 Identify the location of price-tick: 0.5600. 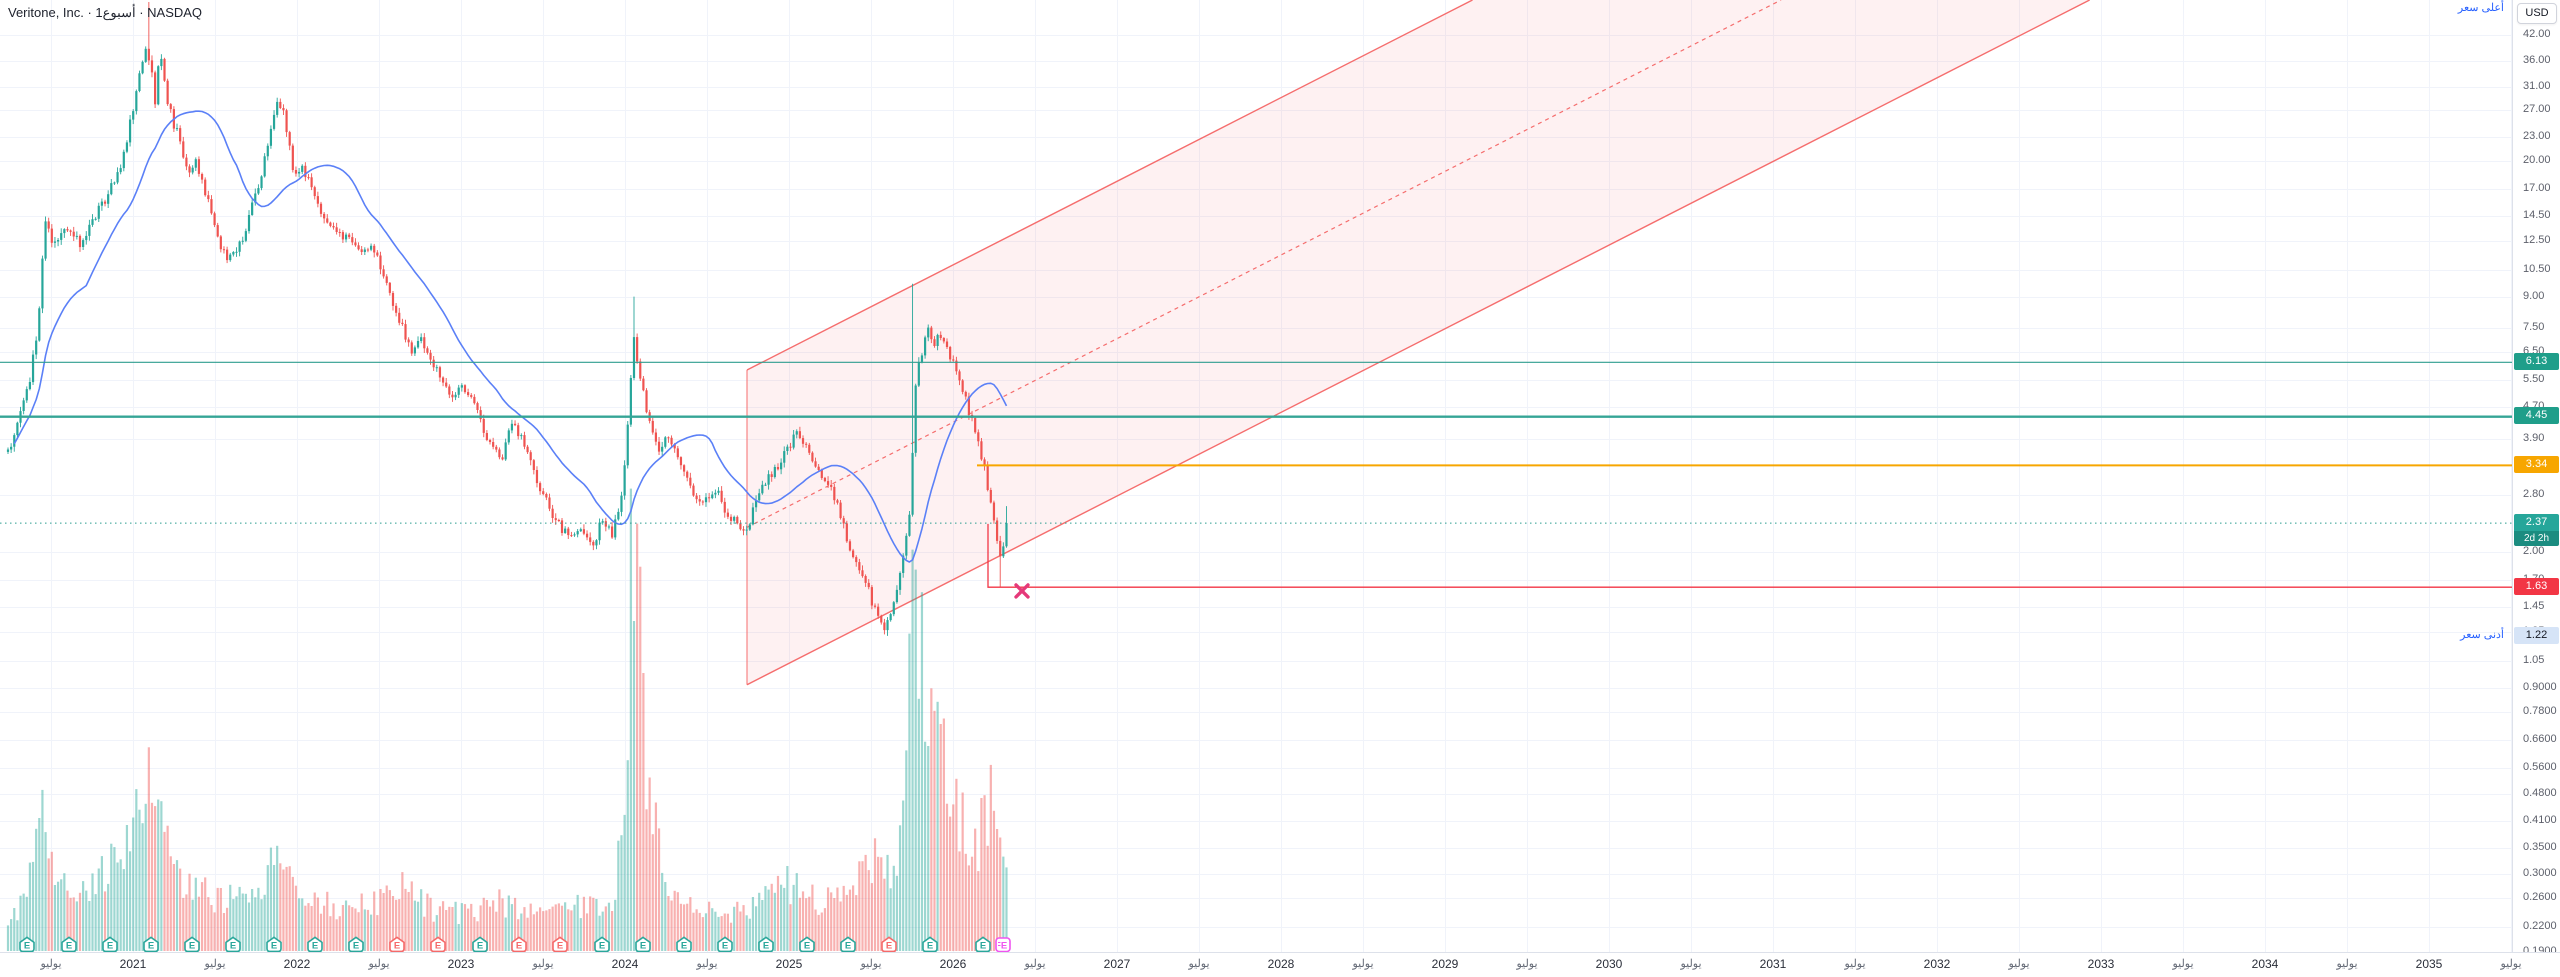
(2540, 767).